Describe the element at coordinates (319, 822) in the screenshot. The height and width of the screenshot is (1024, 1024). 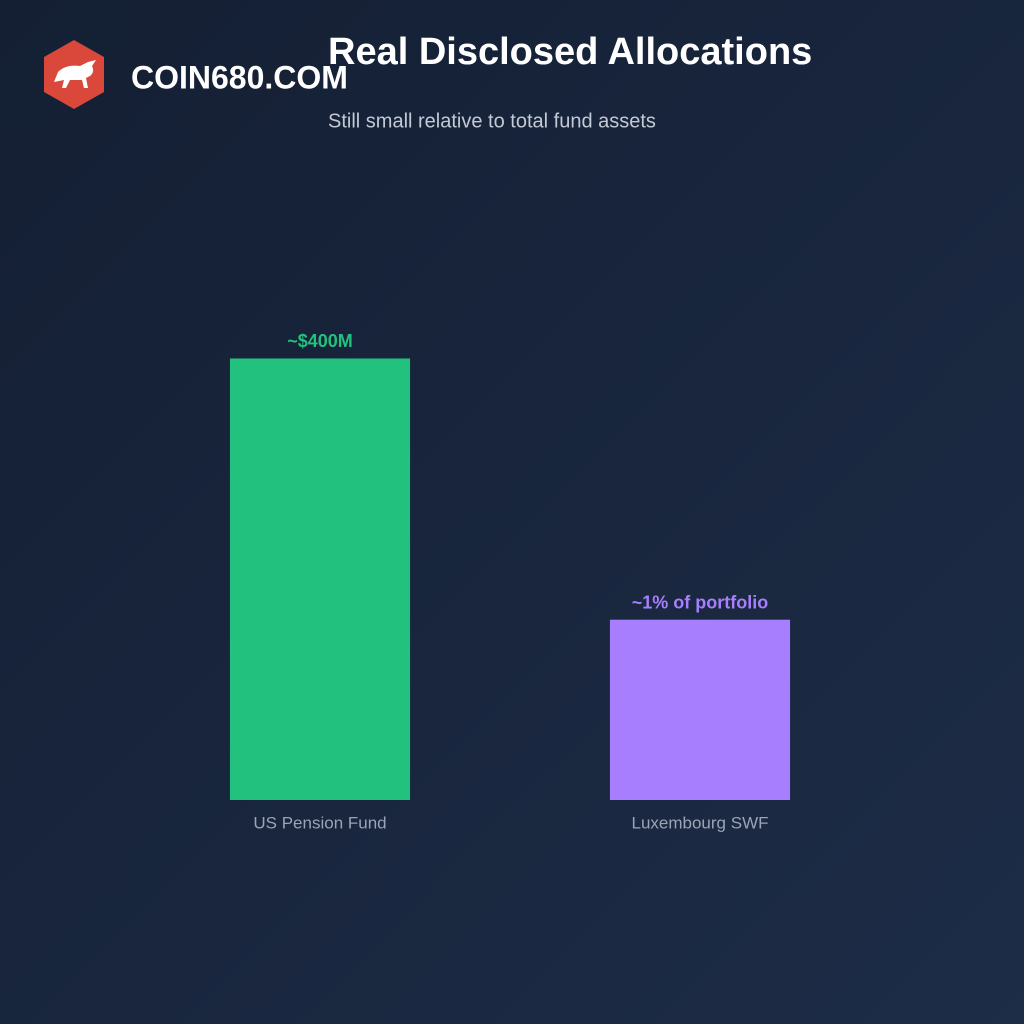
I see `x-tick-label: US Pension Fund` at that location.